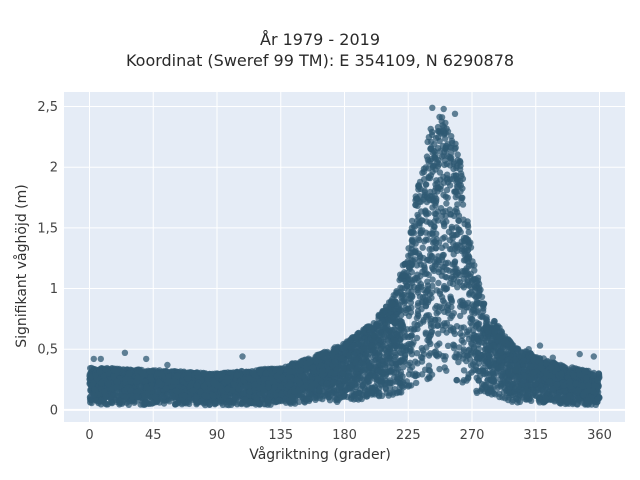 This screenshot has width=640, height=480. Describe the element at coordinates (89, 435) in the screenshot. I see `x-tick-label: 0` at that location.